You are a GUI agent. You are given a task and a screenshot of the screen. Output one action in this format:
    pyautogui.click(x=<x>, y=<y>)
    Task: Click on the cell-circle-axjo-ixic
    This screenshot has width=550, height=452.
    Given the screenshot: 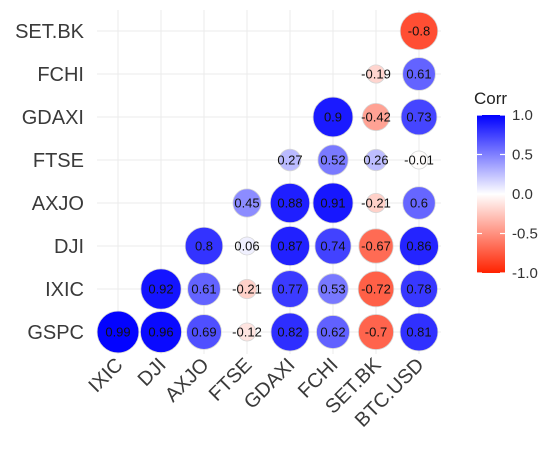 What is the action you would take?
    pyautogui.click(x=204, y=289)
    